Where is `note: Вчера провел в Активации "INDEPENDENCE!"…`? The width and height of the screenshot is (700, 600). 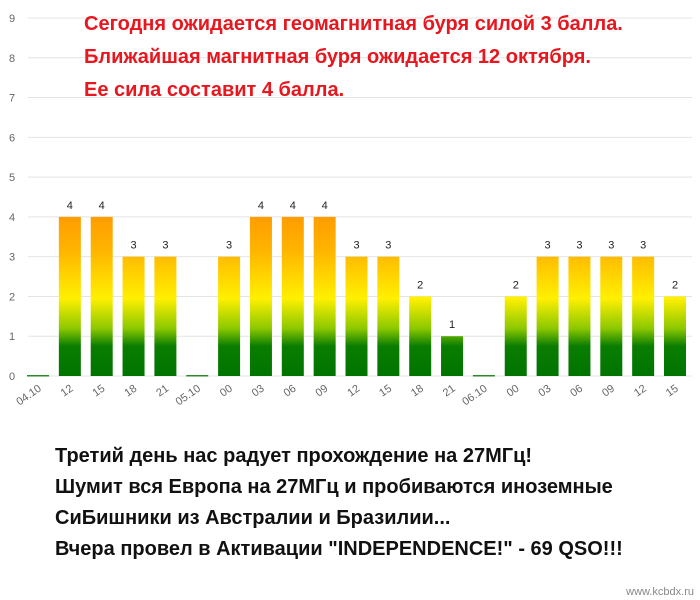 note: Вчера провел в Активации "INDEPENDENCE!"… is located at coordinates (339, 549).